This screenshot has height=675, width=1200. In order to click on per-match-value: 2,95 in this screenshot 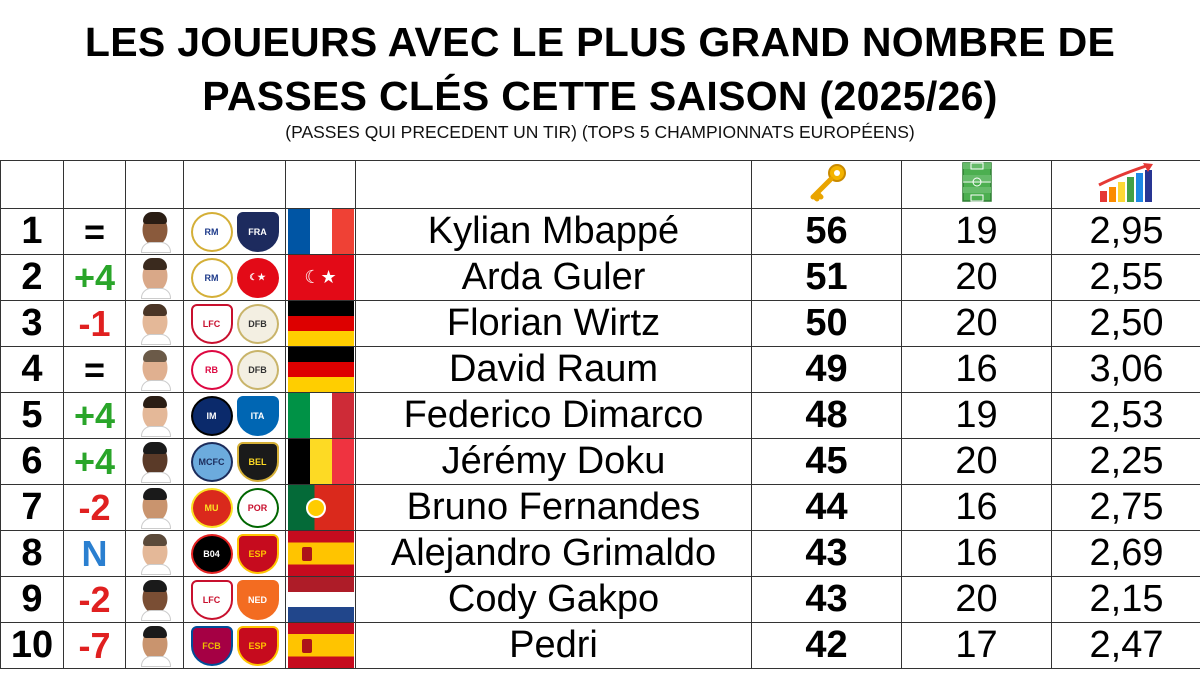, I will do `click(1125, 231)`.